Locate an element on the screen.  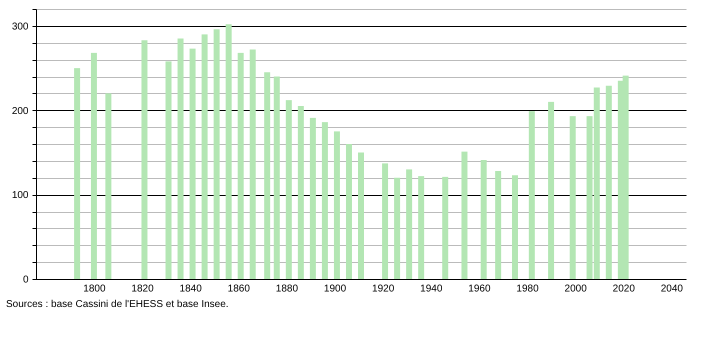
y-tick-label: 200 is located at coordinates (20, 111).